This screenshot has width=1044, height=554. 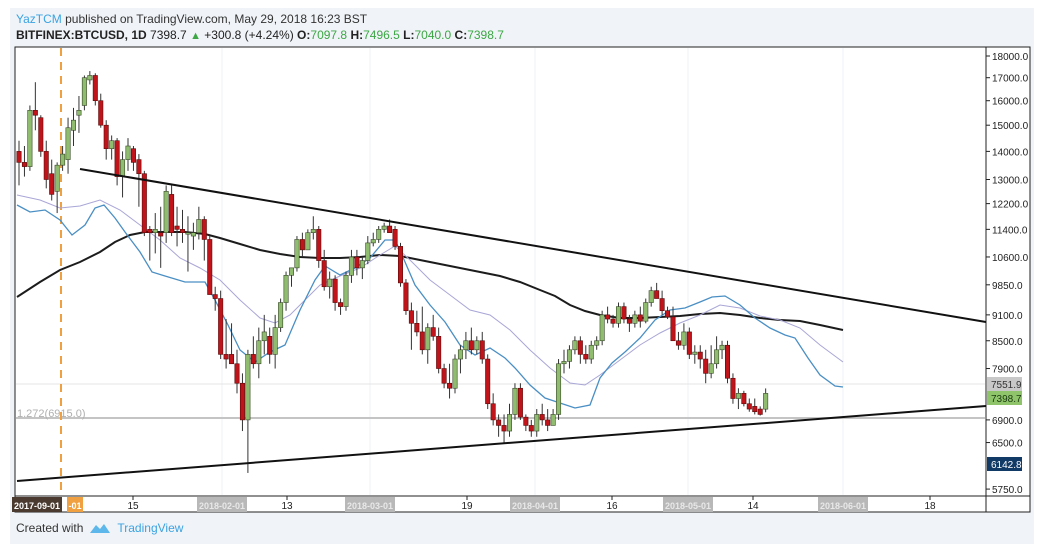 What do you see at coordinates (370, 506) in the screenshot?
I see `svg-text: 2018-03-01` at bounding box center [370, 506].